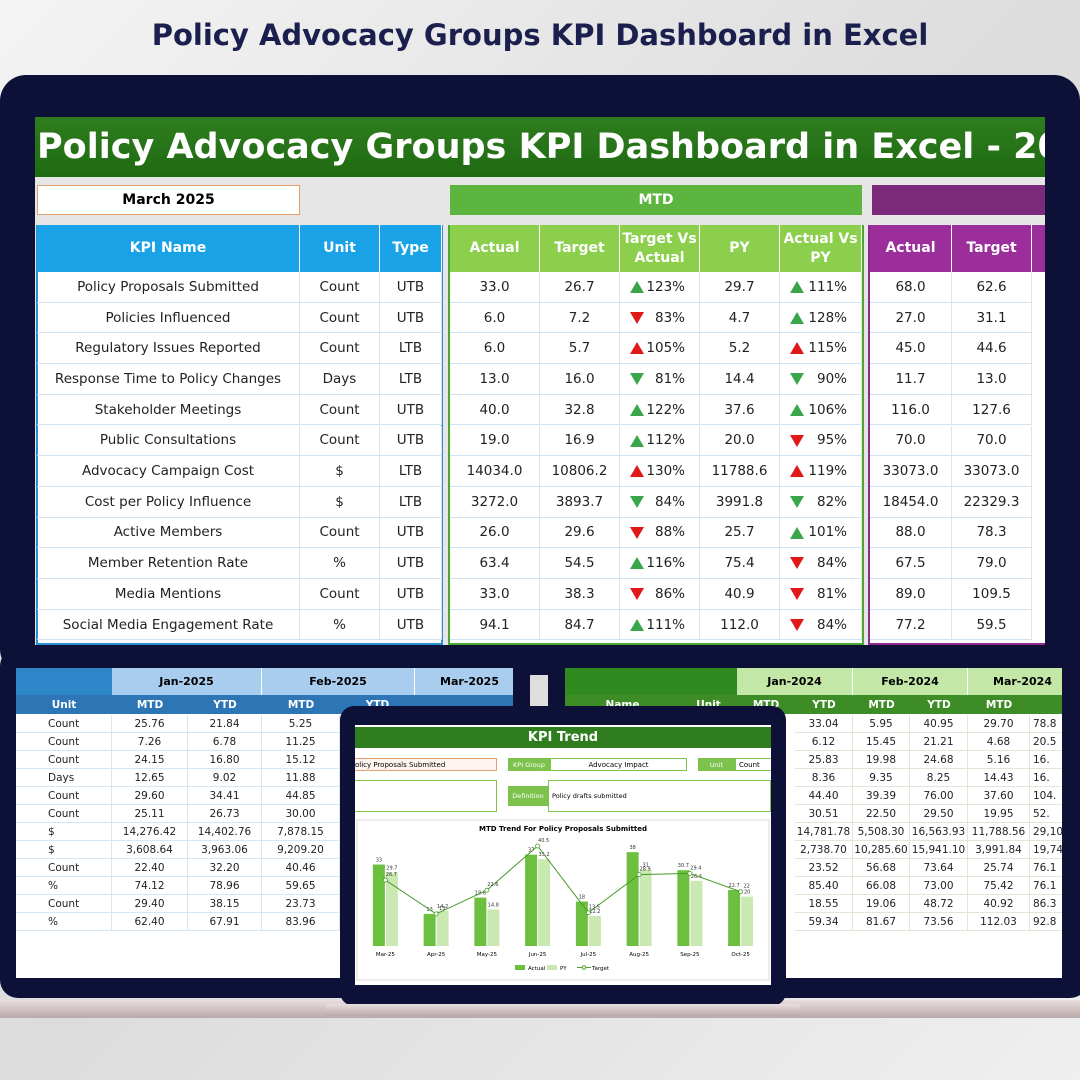 The height and width of the screenshot is (1080, 1080). I want to click on table-cell: 22329.3, so click(992, 502).